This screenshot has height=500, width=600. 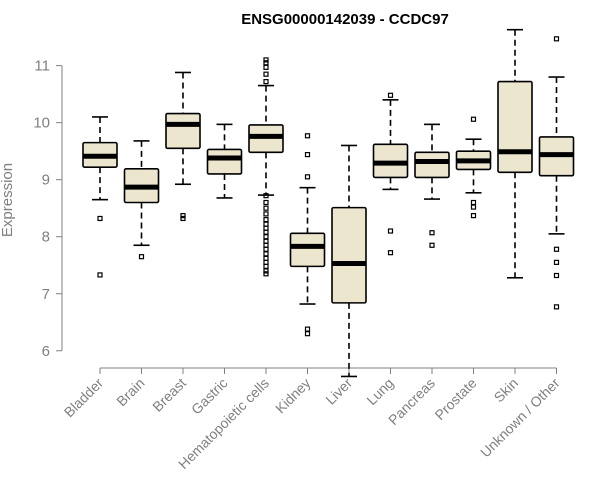 I want to click on box-unknown-other, so click(x=556, y=173).